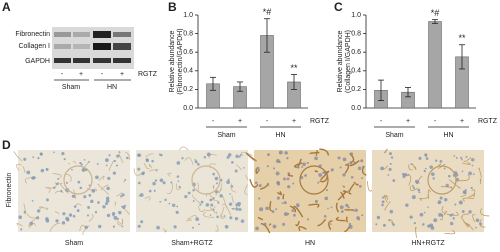  What do you see at coordinates (206, 180) in the screenshot?
I see `glomerulus` at bounding box center [206, 180].